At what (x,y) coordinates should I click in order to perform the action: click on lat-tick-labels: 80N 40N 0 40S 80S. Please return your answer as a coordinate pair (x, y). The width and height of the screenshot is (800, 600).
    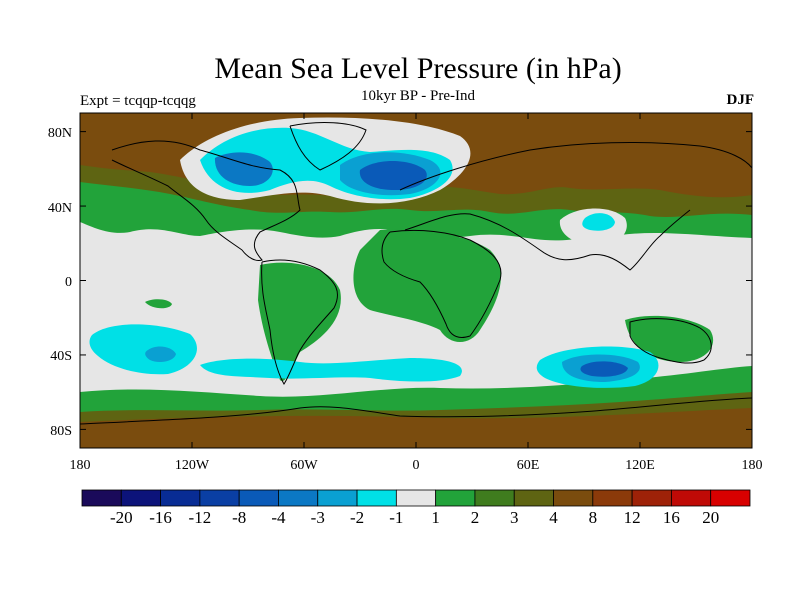
    Looking at the image, I should click on (60, 282).